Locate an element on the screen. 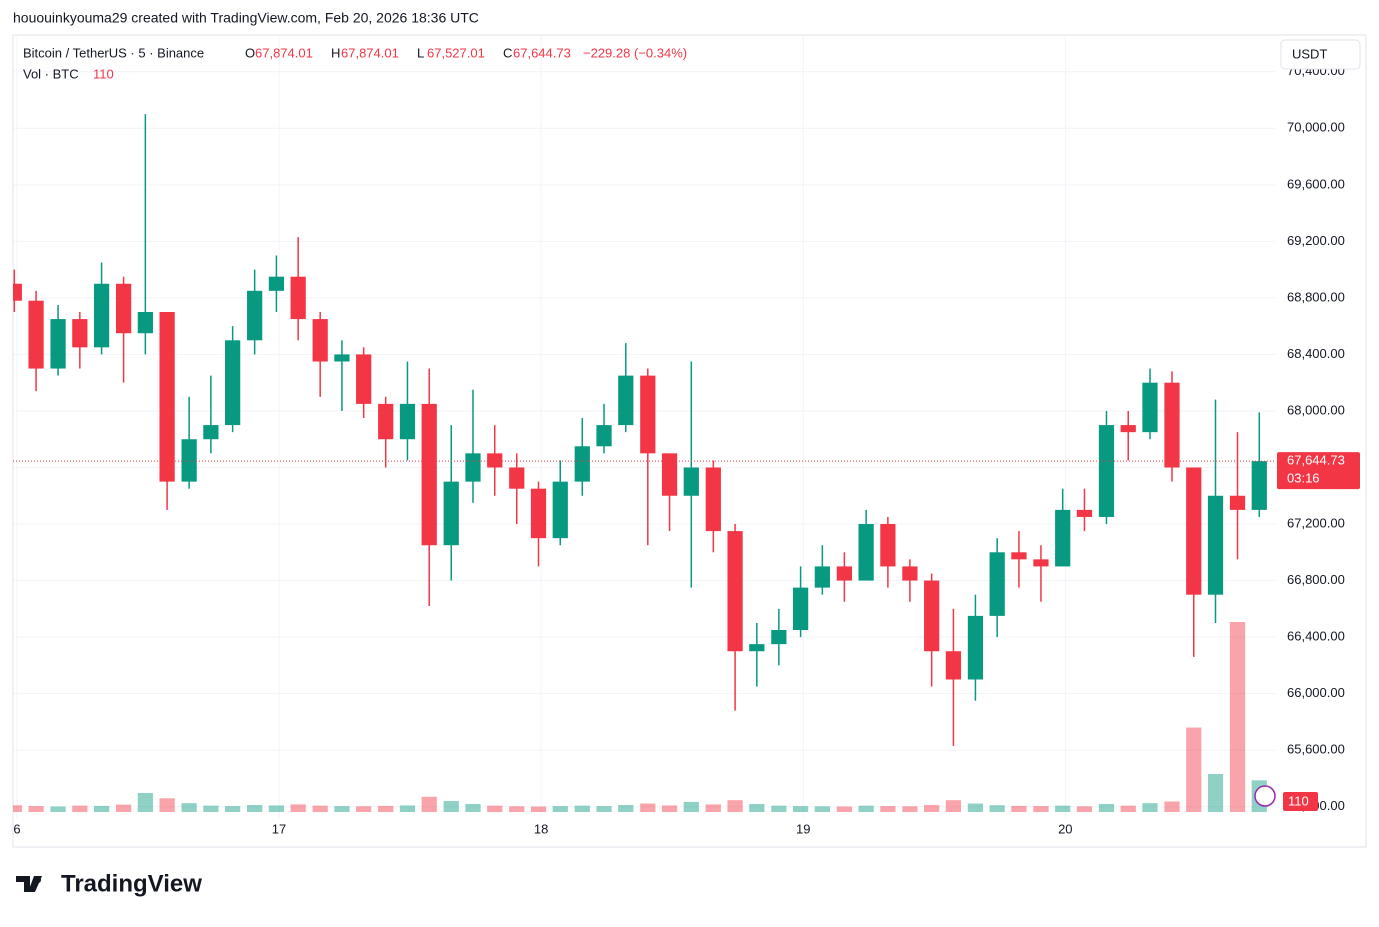 This screenshot has width=1379, height=927. last-price-label: 67,644.73 is located at coordinates (1316, 460).